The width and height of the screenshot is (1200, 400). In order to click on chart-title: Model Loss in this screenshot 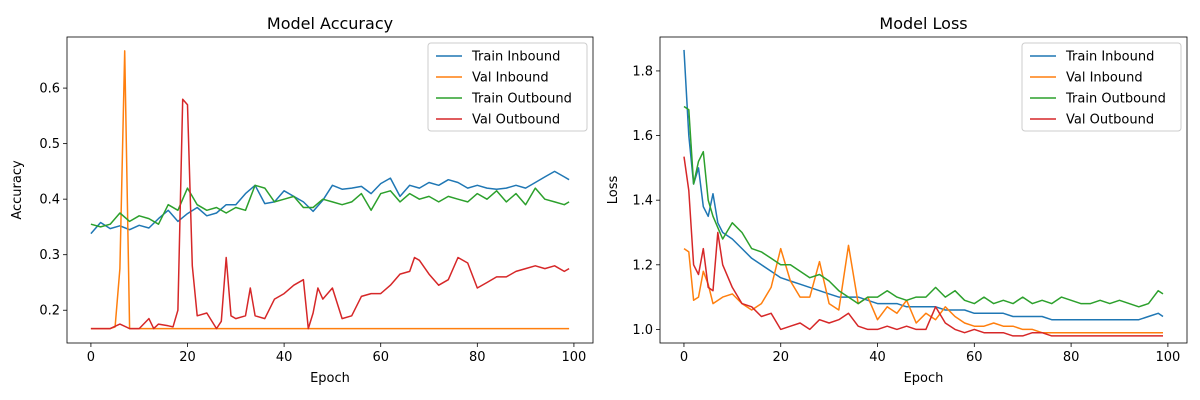, I will do `click(923, 23)`.